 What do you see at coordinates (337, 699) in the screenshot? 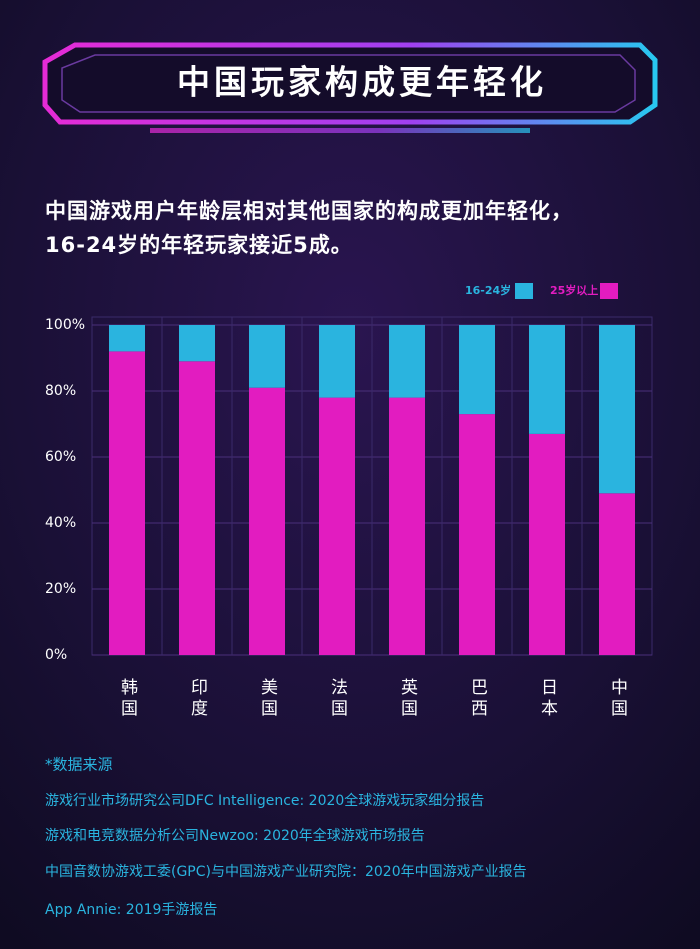
I see `x-tick-label: 法国` at bounding box center [337, 699].